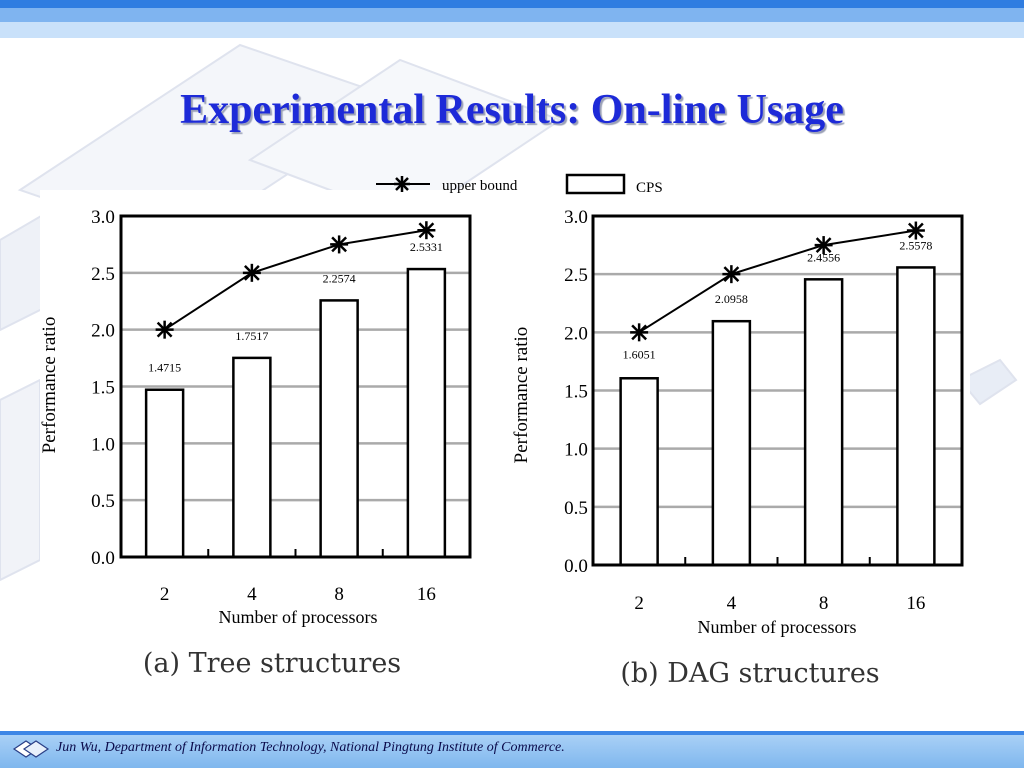 The image size is (1024, 768). Describe the element at coordinates (103, 388) in the screenshot. I see `chart-a-ytick-label: 1.5` at that location.